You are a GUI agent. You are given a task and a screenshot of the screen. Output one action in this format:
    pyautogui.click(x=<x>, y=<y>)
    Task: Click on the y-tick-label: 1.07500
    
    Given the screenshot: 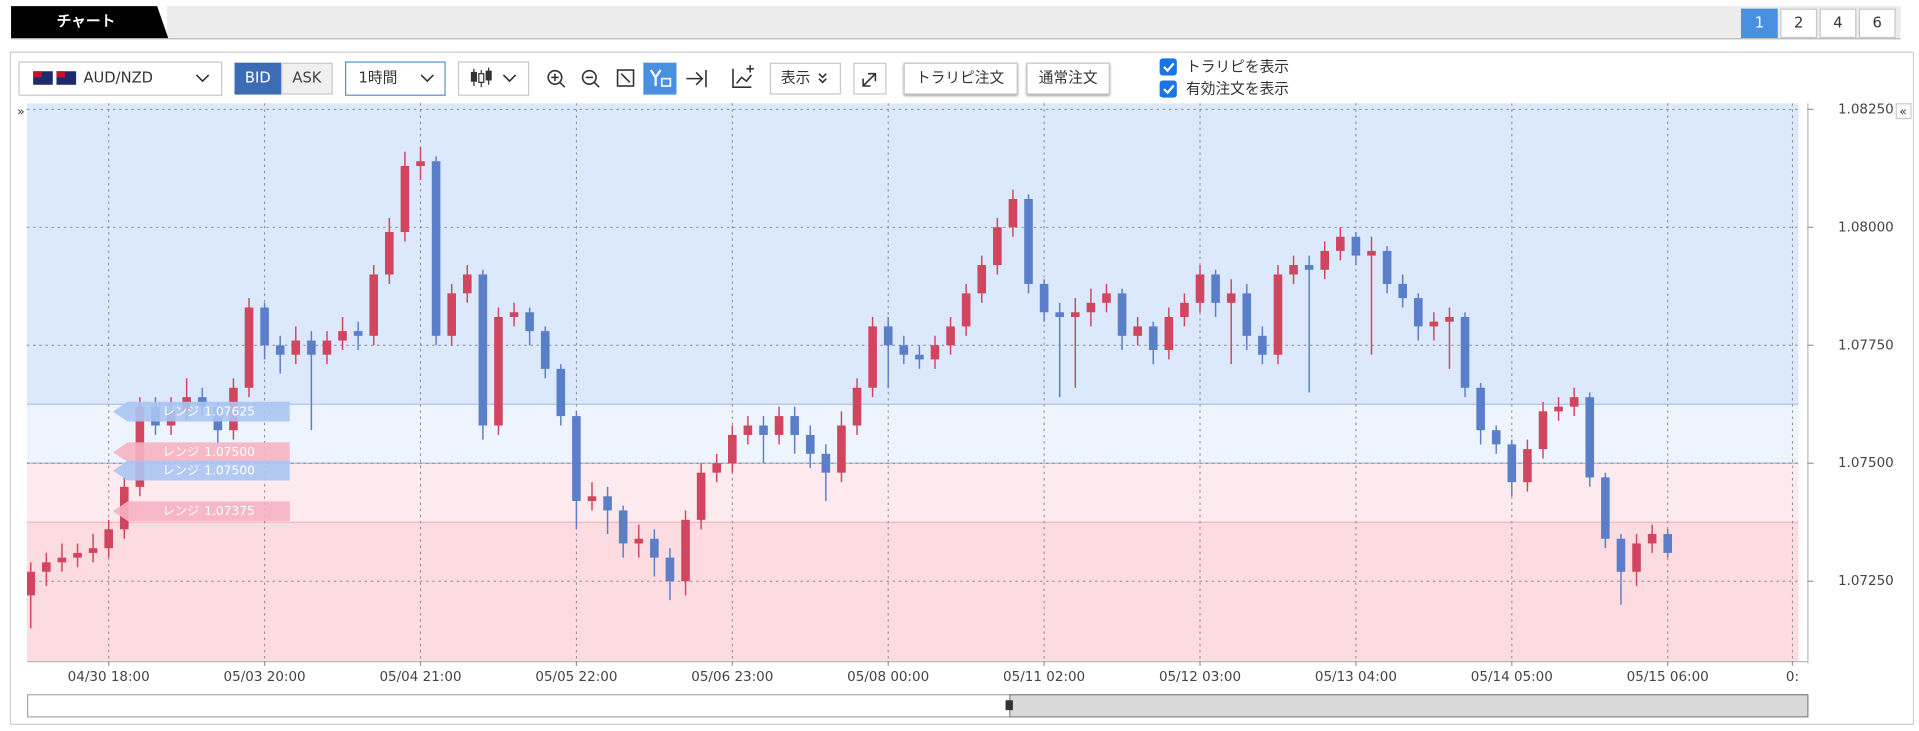 What is the action you would take?
    pyautogui.click(x=1866, y=463)
    